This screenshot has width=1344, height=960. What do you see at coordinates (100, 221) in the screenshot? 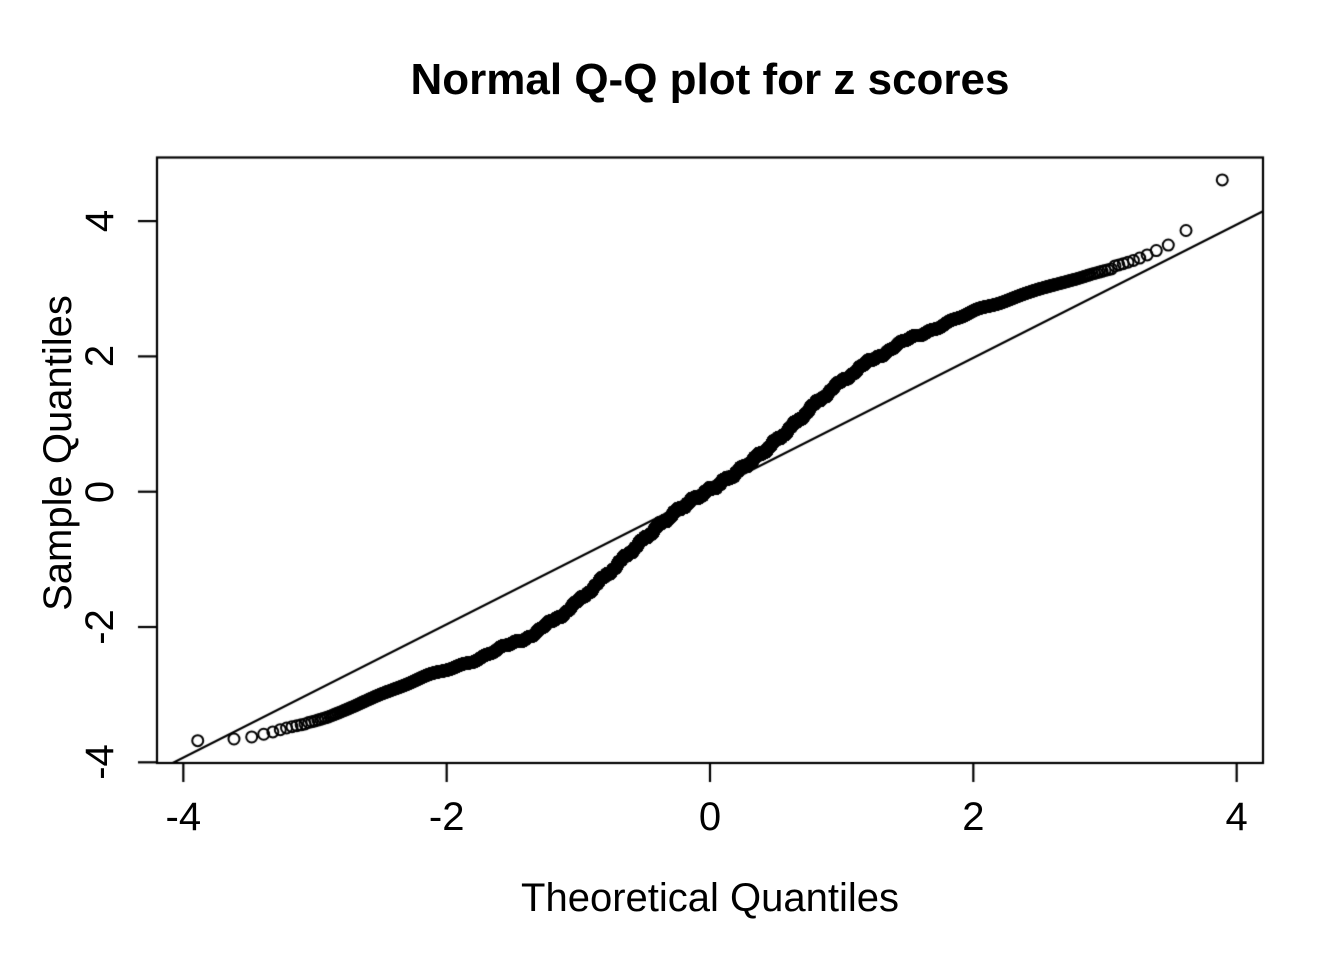
I see `y-tick-label: 4` at bounding box center [100, 221].